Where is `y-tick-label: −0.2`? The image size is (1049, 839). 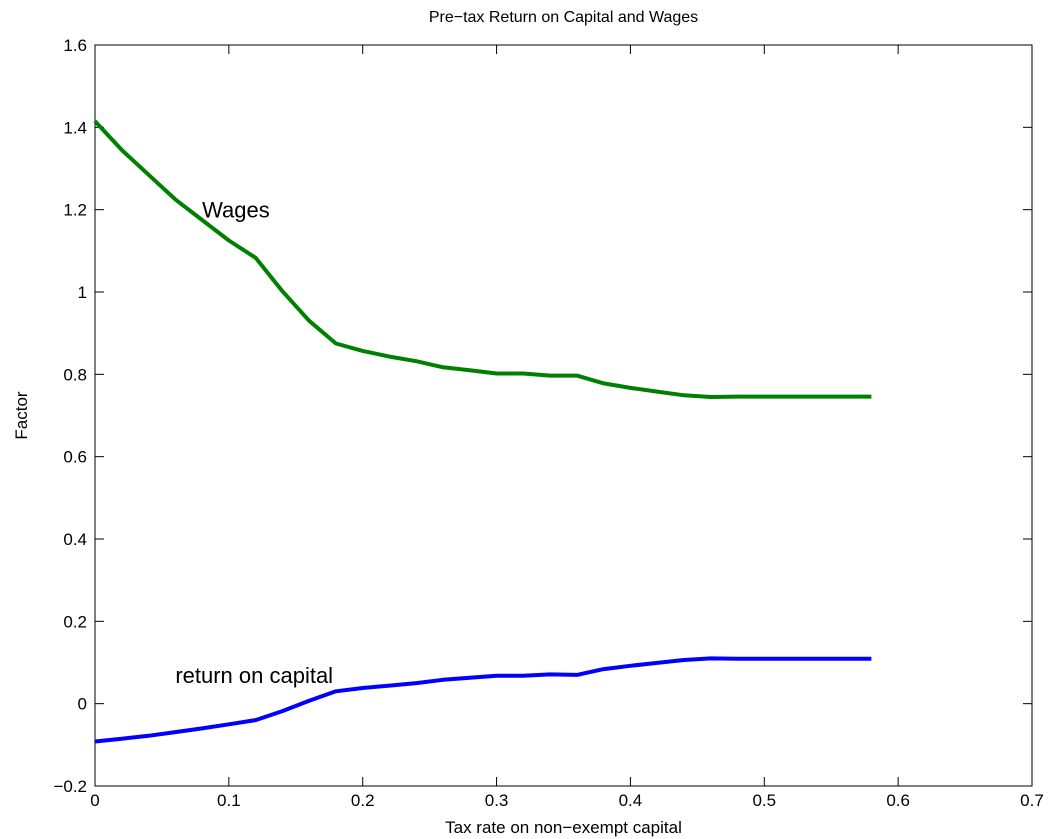 y-tick-label: −0.2 is located at coordinates (70, 786).